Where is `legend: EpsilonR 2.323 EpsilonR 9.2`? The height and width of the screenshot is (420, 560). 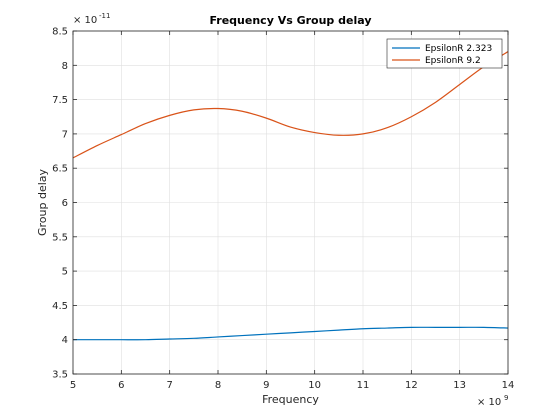 legend: EpsilonR 2.323 EpsilonR 9.2 is located at coordinates (444, 53).